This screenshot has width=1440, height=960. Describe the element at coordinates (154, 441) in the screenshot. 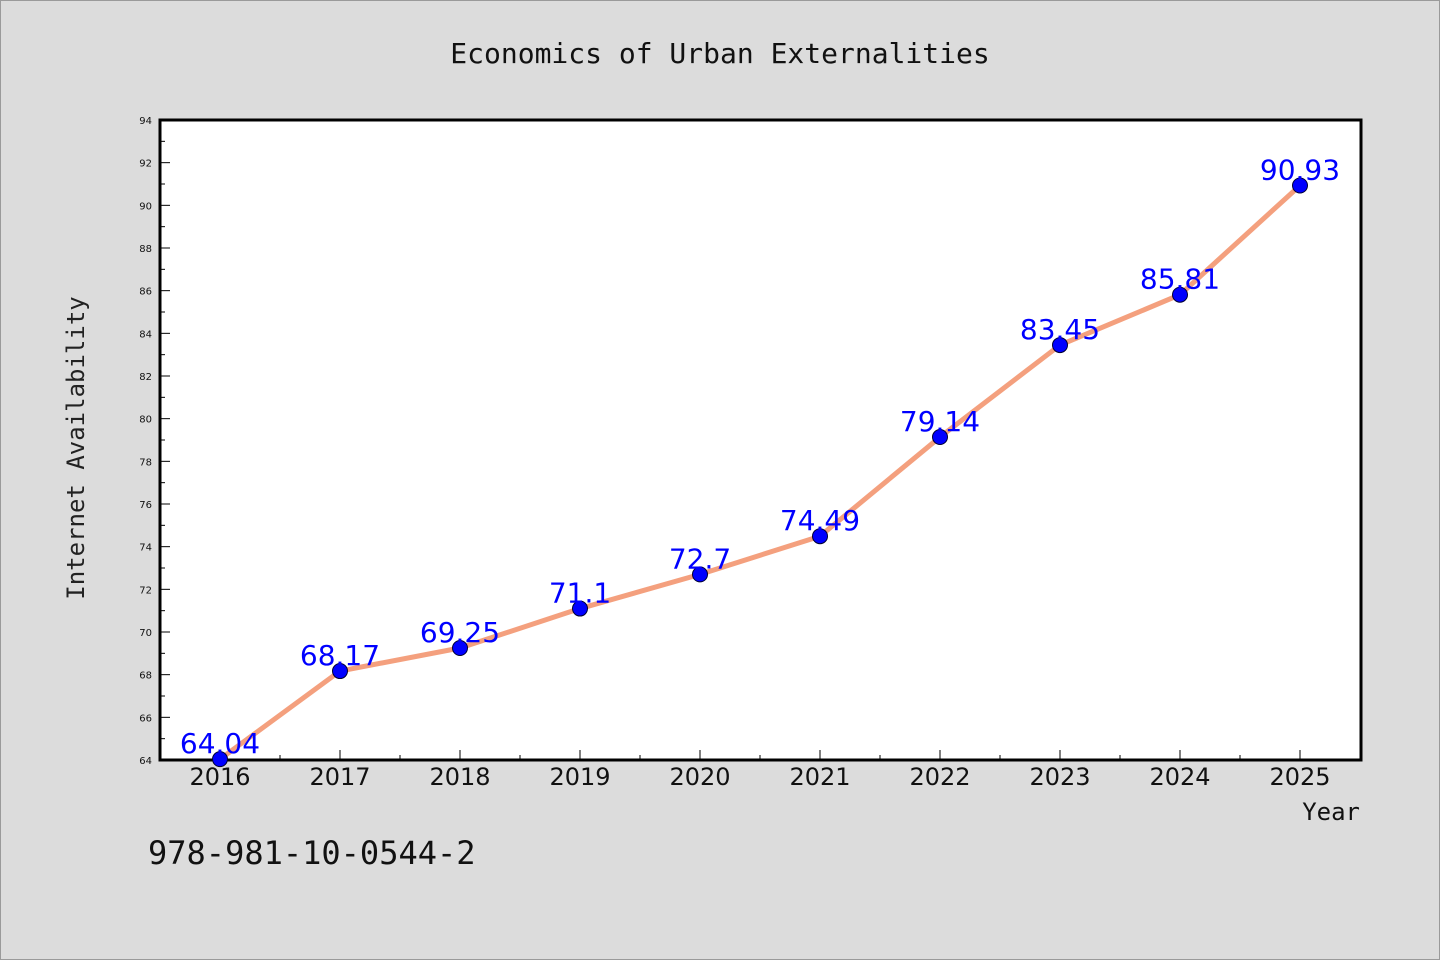

I see `y-axis: 64 66 68 70 72 74 76 78 80 82 84 86 88 90 92 94` at that location.